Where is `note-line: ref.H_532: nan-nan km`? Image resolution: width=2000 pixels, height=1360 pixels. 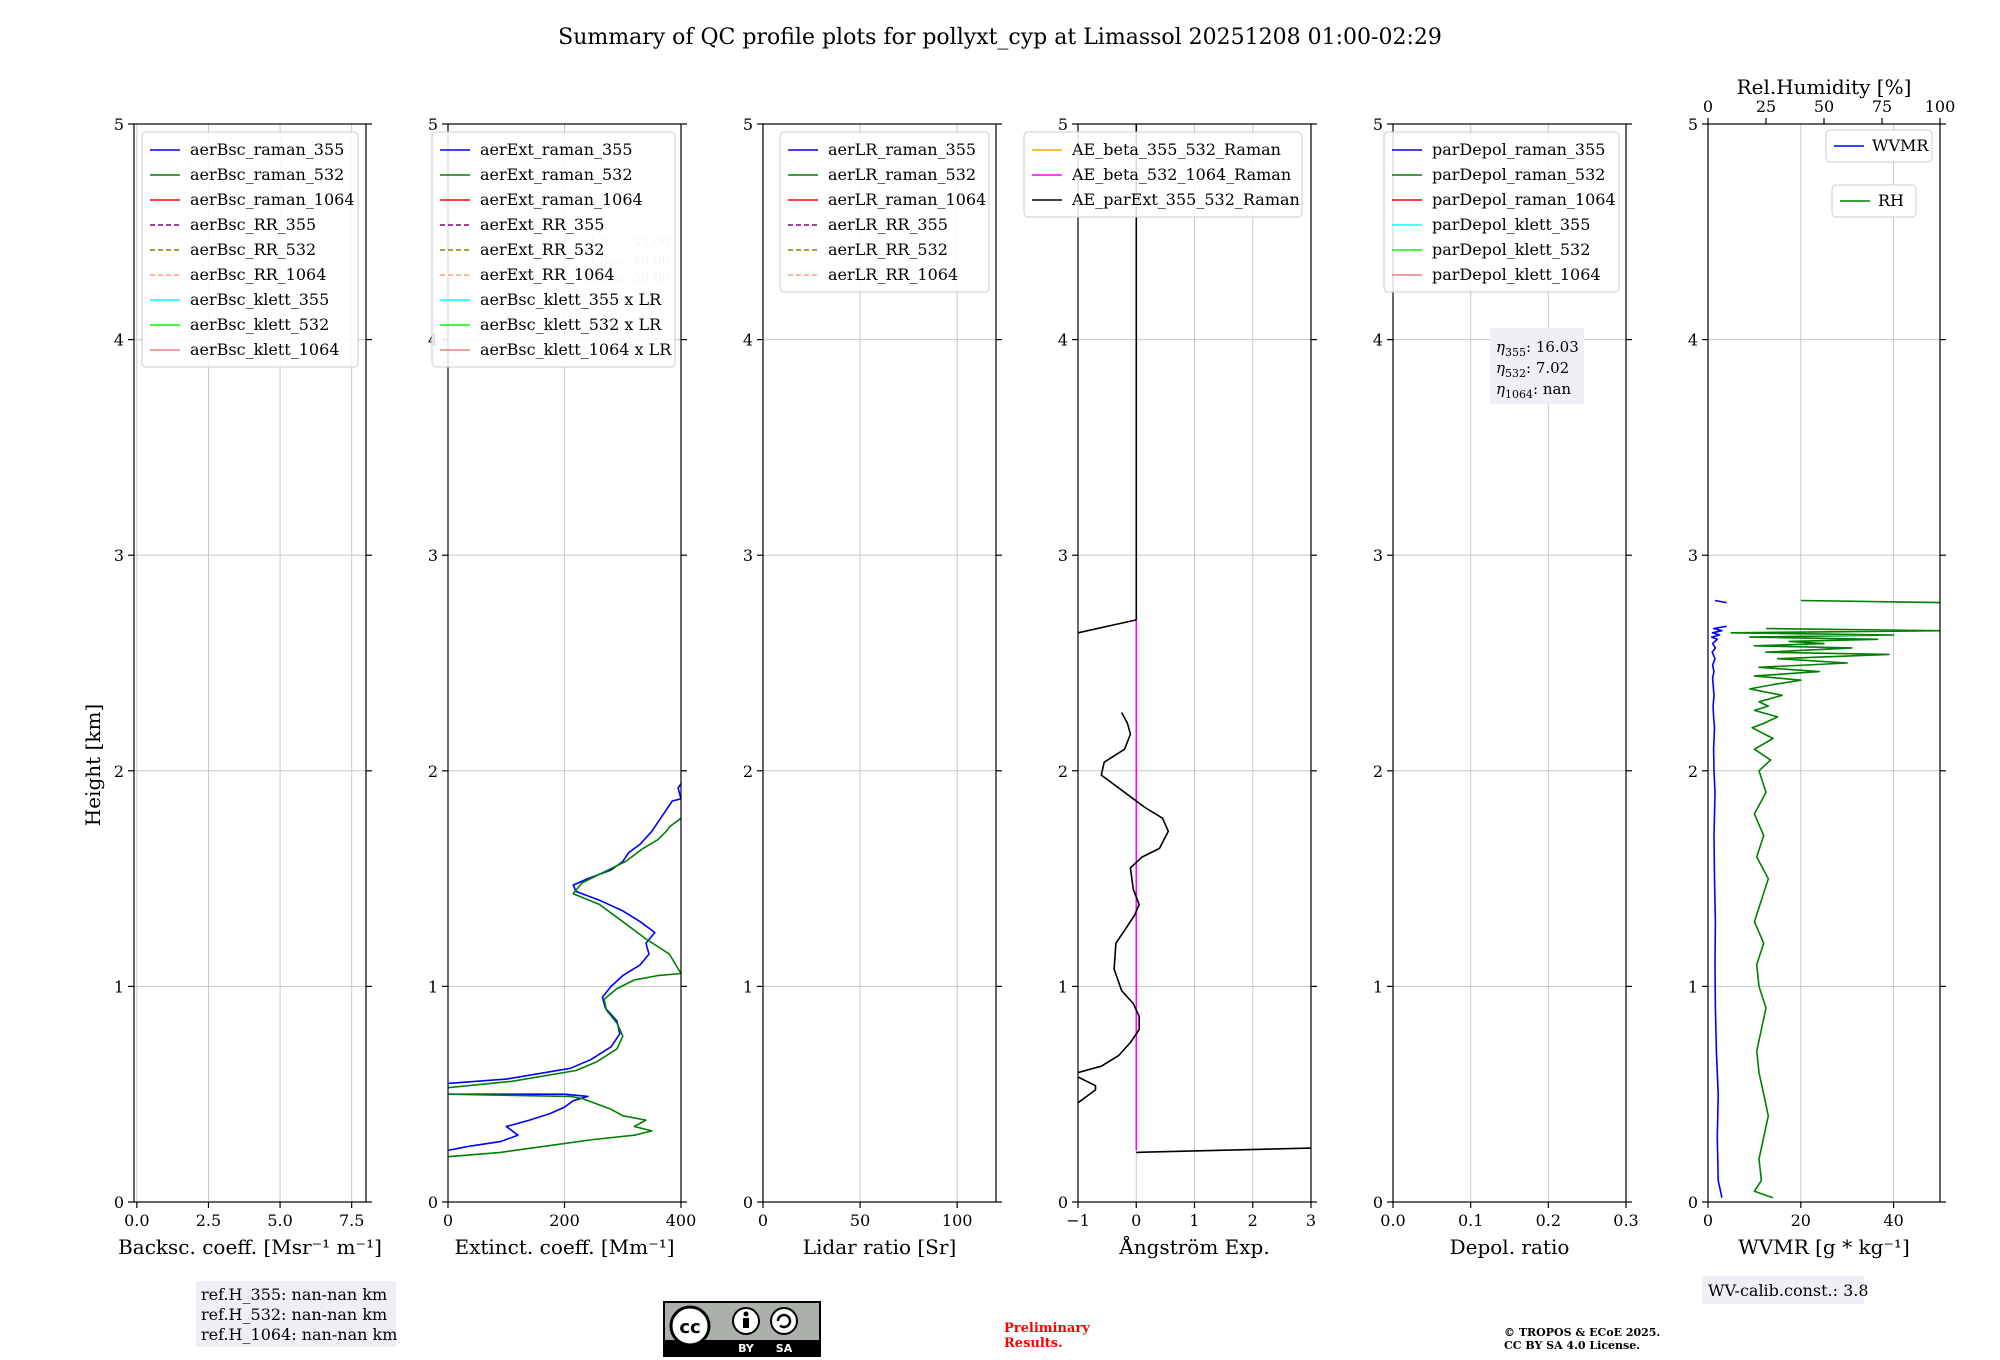 note-line: ref.H_532: nan-nan km is located at coordinates (294, 1314).